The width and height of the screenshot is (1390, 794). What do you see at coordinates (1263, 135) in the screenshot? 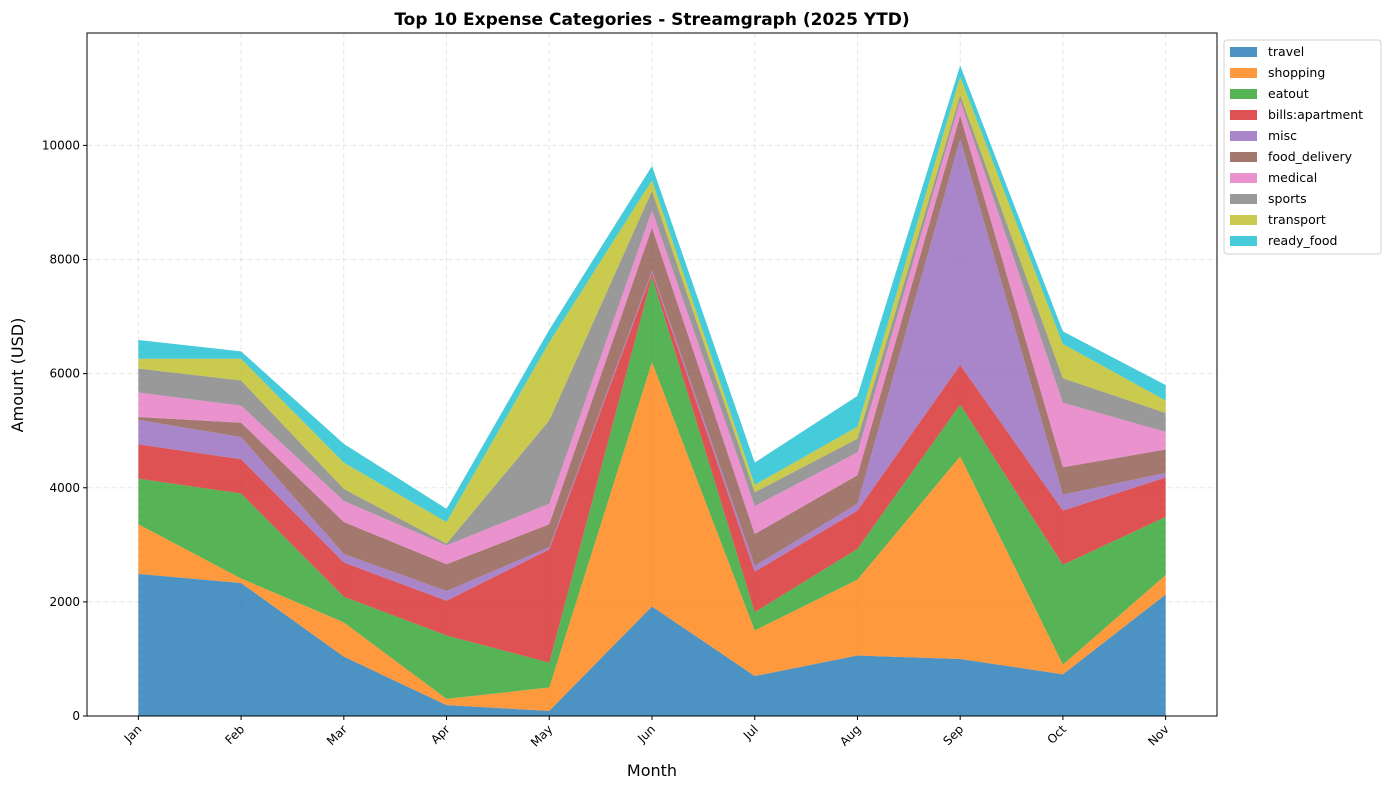
I see `legend-item: misc` at bounding box center [1263, 135].